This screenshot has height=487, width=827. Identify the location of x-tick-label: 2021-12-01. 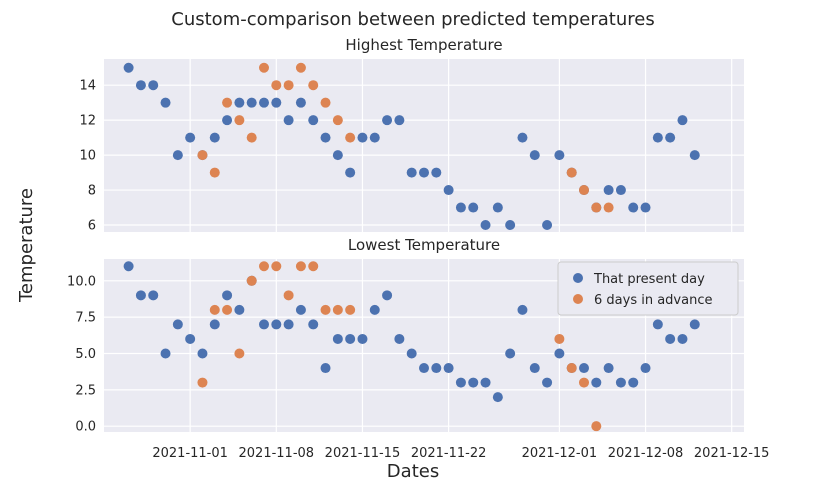
(560, 453).